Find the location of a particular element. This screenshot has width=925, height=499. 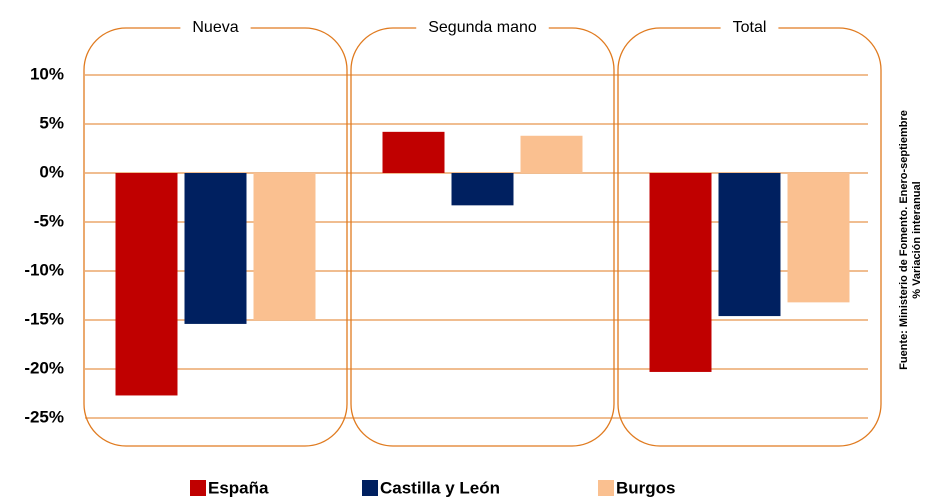

group-label: Total is located at coordinates (750, 27).